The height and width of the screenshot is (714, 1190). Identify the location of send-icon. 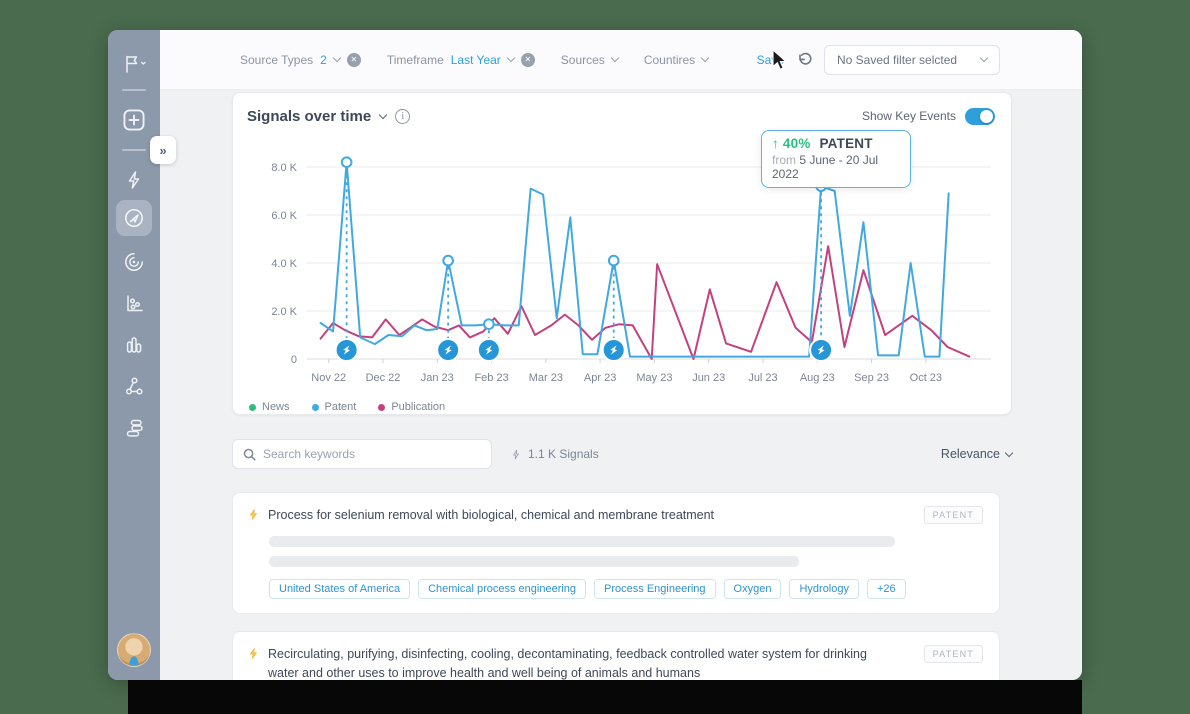
(134, 218).